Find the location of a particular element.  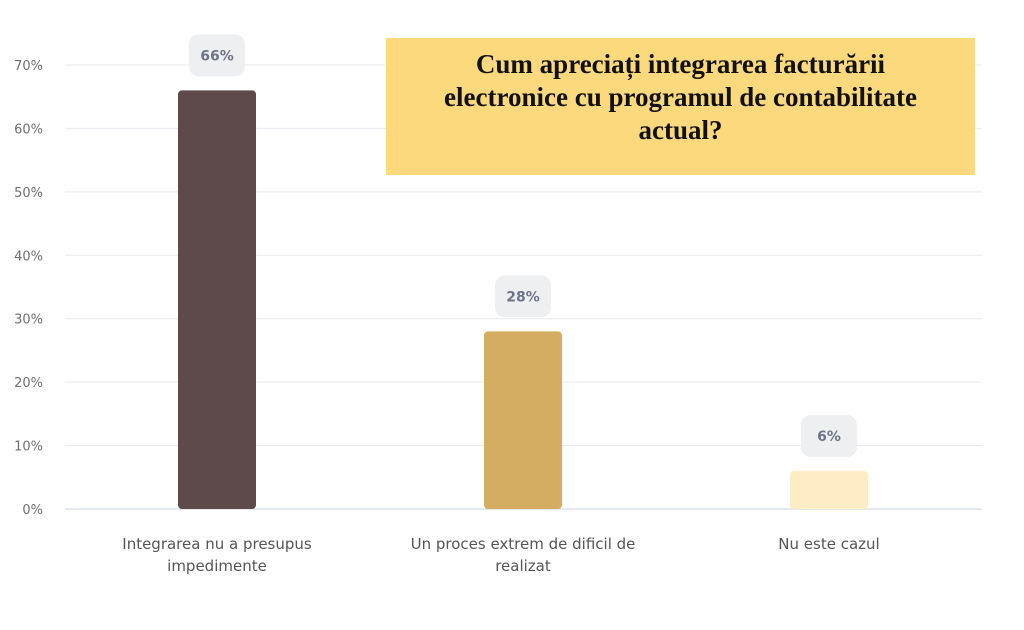

data-label: 66% is located at coordinates (217, 56).